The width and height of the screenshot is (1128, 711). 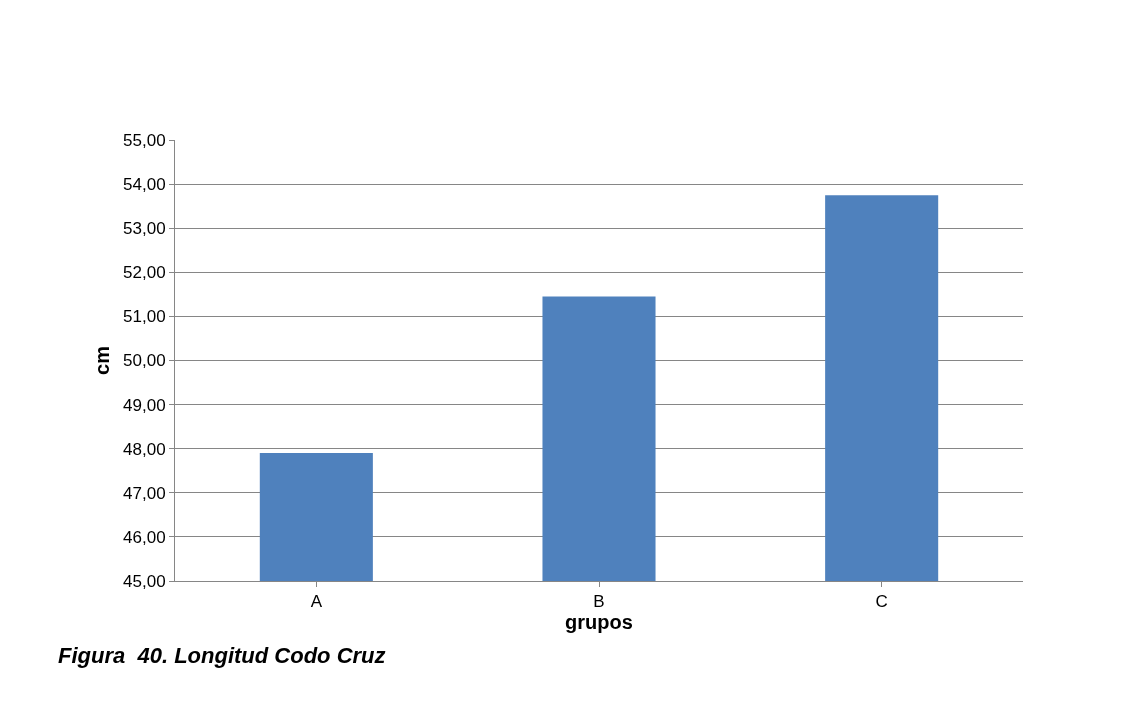 What do you see at coordinates (599, 622) in the screenshot?
I see `x-axis-title: grupos` at bounding box center [599, 622].